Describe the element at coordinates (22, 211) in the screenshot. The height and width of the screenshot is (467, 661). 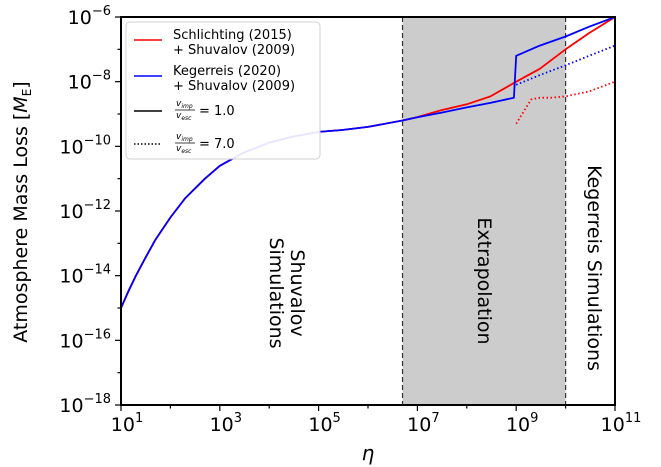
I see `y-axis-label: Atmosphere Mass Loss [ME]` at that location.